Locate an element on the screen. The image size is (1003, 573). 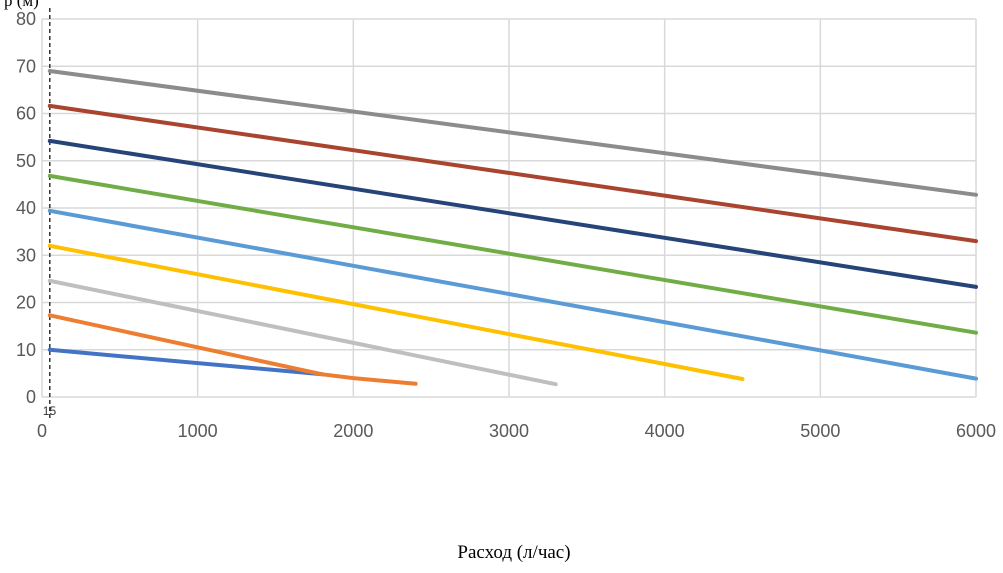
y-tick-label: 0 is located at coordinates (31, 397).